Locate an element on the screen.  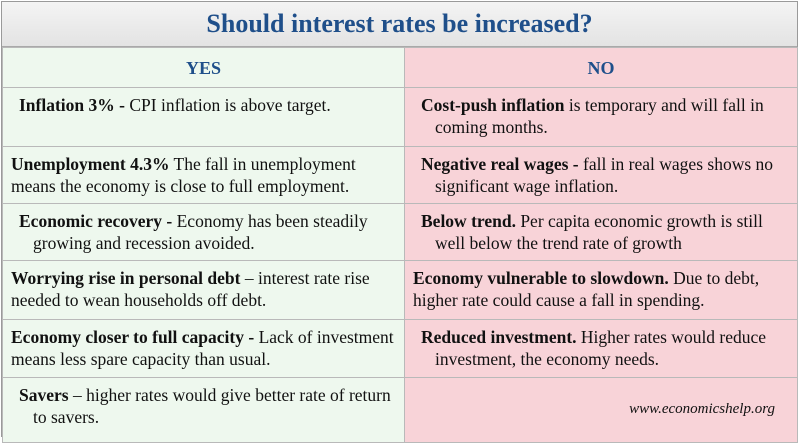
no-cell: www.economicshelp.org is located at coordinates (601, 410).